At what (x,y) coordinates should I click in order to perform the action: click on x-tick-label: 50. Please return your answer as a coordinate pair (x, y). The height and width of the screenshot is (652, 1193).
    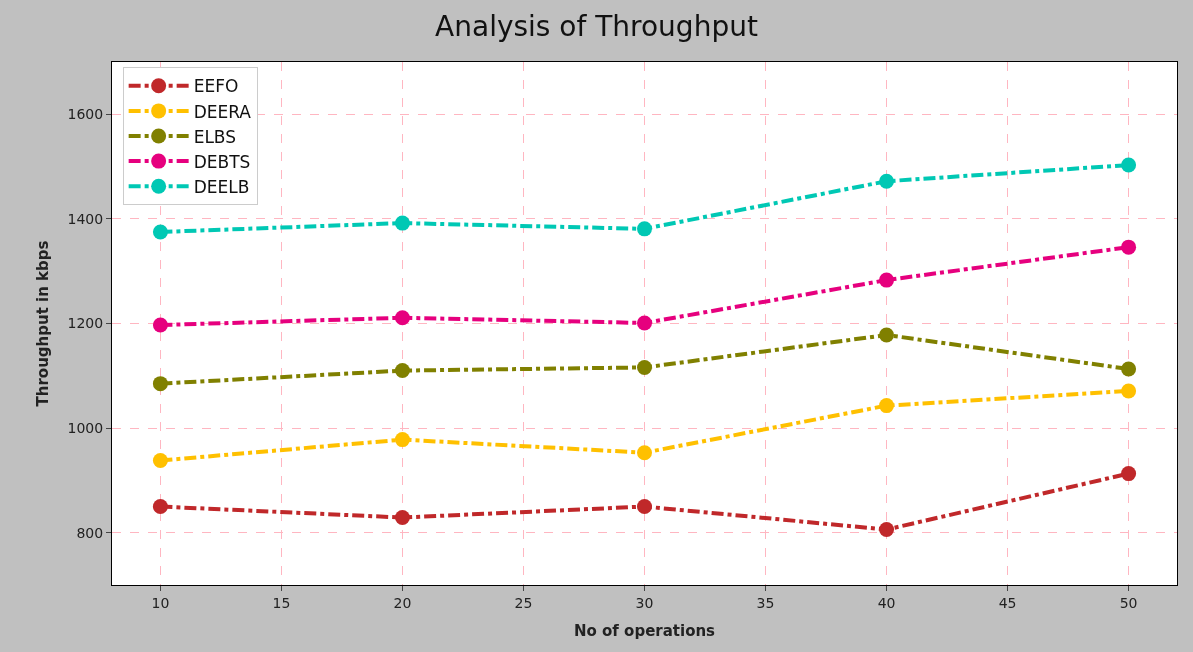
    Looking at the image, I should click on (1128, 602).